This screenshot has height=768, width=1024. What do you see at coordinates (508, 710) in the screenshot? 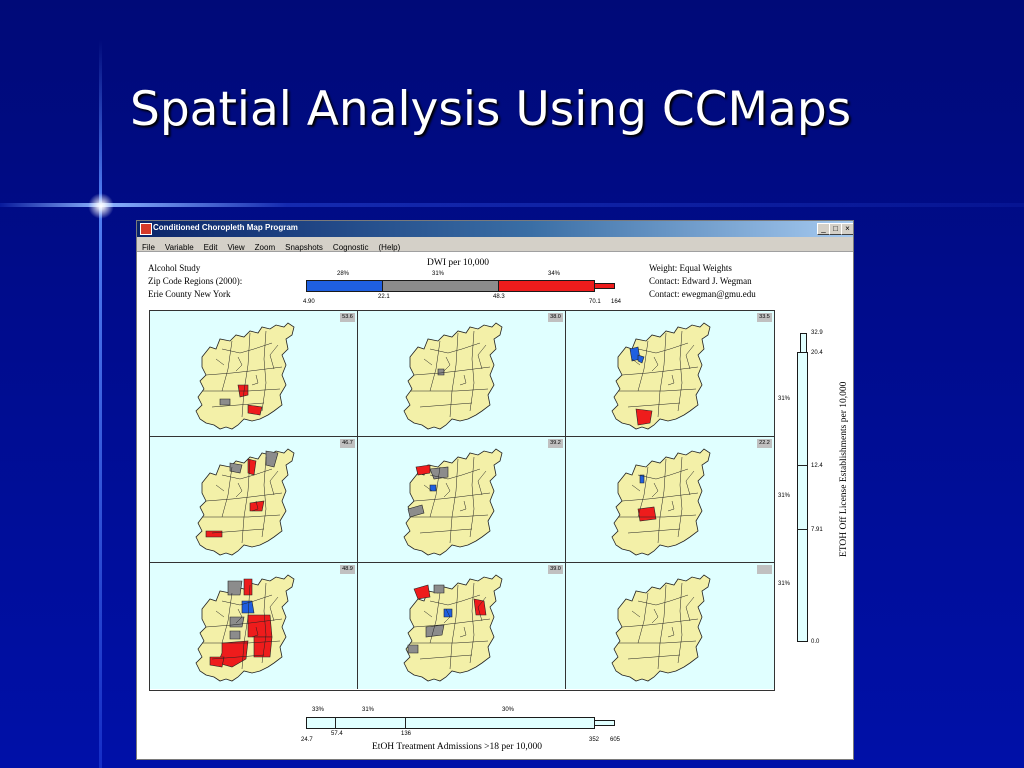
I see `bottom-slider-pct-high: 30%` at bounding box center [508, 710].